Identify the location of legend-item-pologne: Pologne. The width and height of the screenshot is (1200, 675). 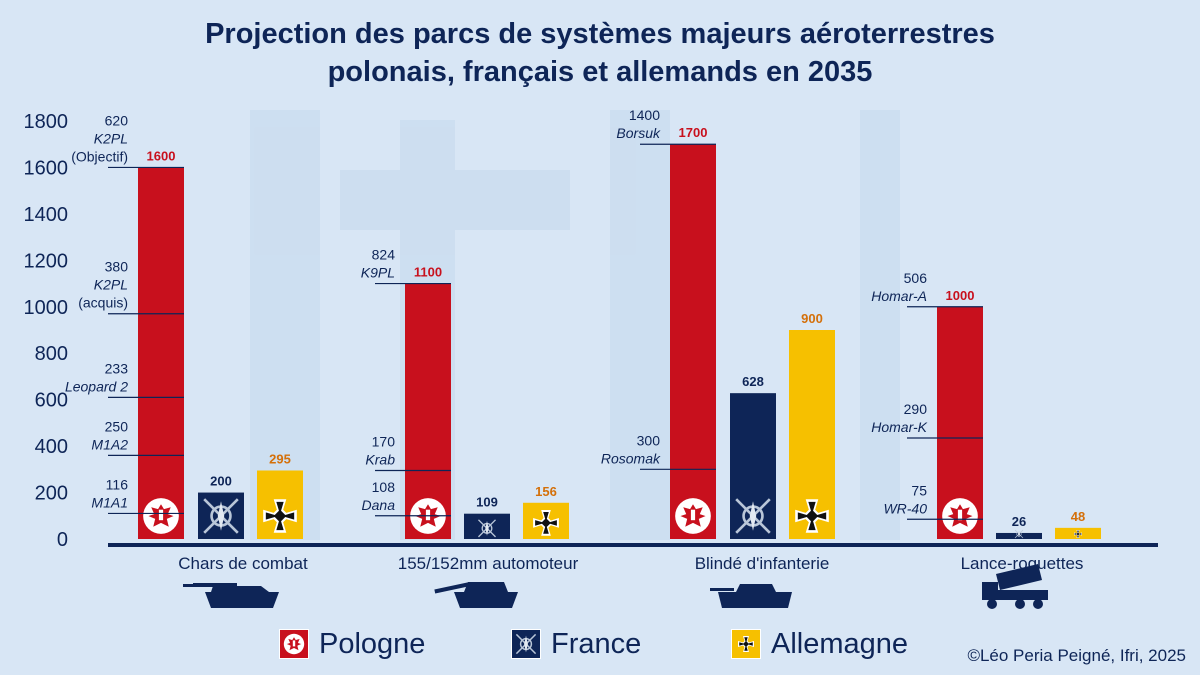
(352, 644).